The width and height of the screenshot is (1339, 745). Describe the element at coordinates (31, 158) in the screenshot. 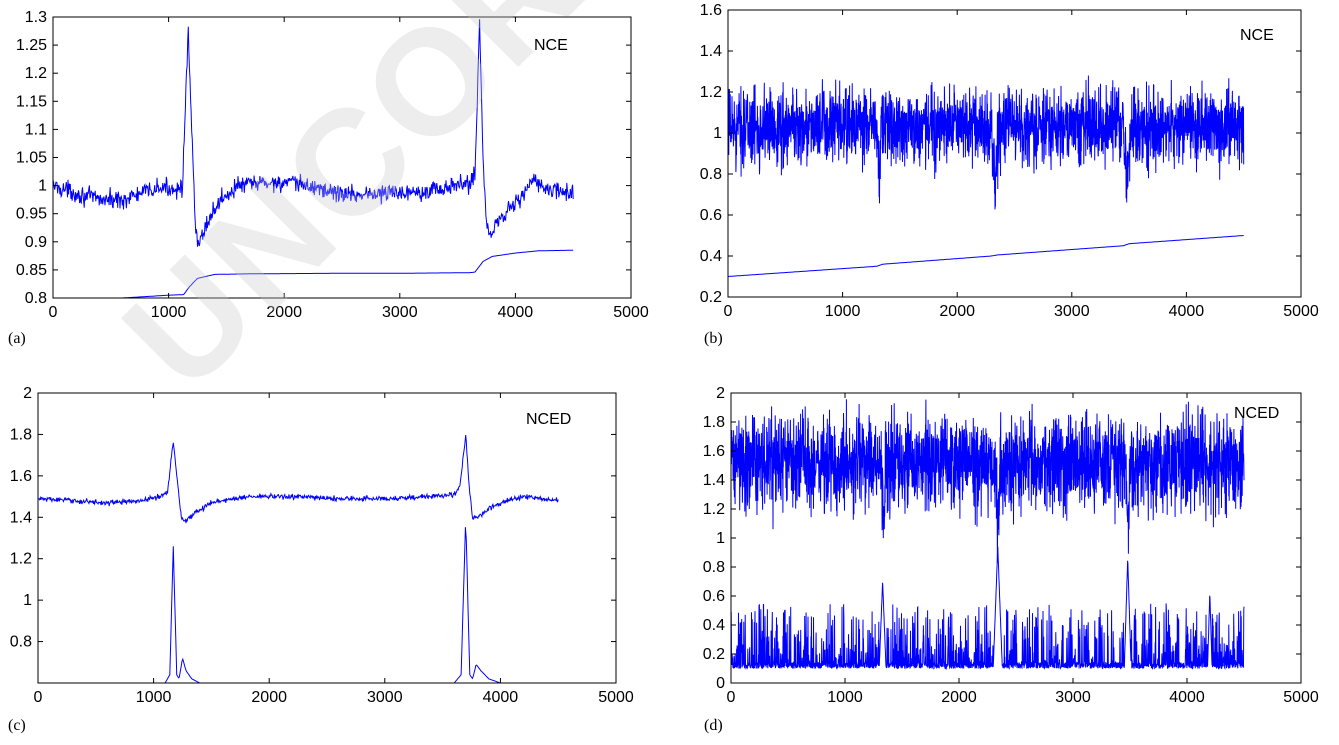

I see `y-tick-label: 1.05` at that location.